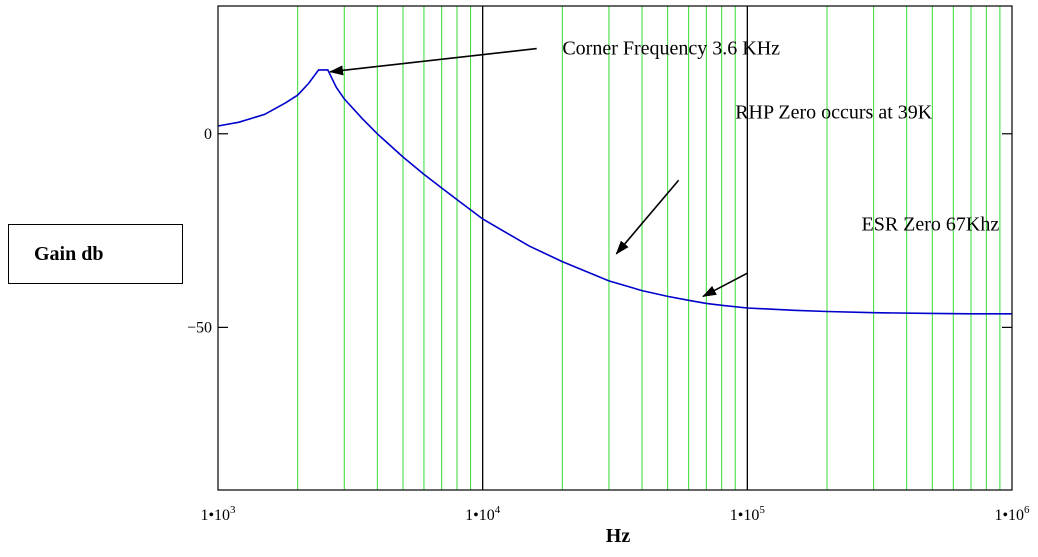  Describe the element at coordinates (218, 514) in the screenshot. I see `x-tick-label: 1•103` at that location.